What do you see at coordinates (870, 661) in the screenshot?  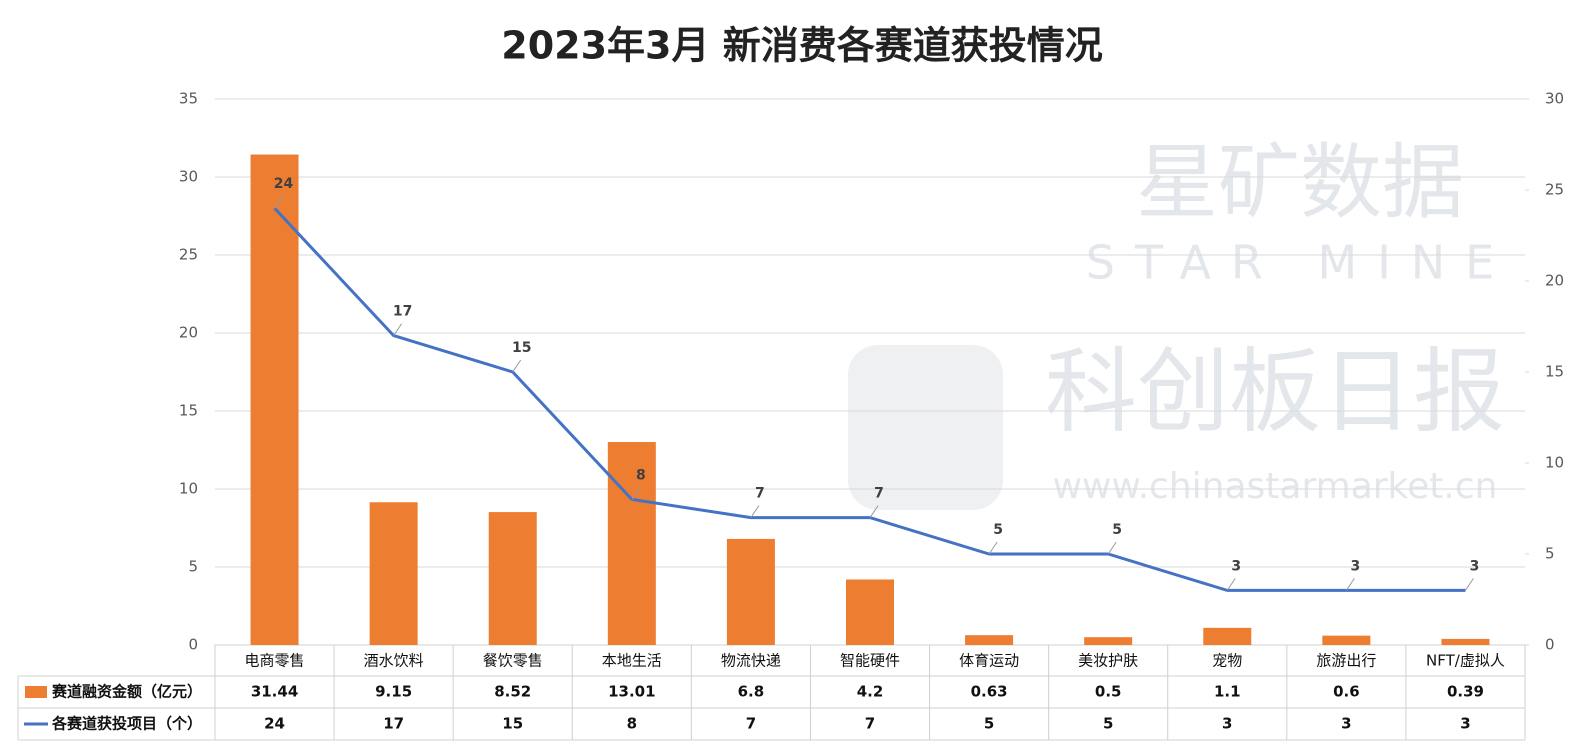 I see `x-tick-label: 智能硬件` at bounding box center [870, 661].